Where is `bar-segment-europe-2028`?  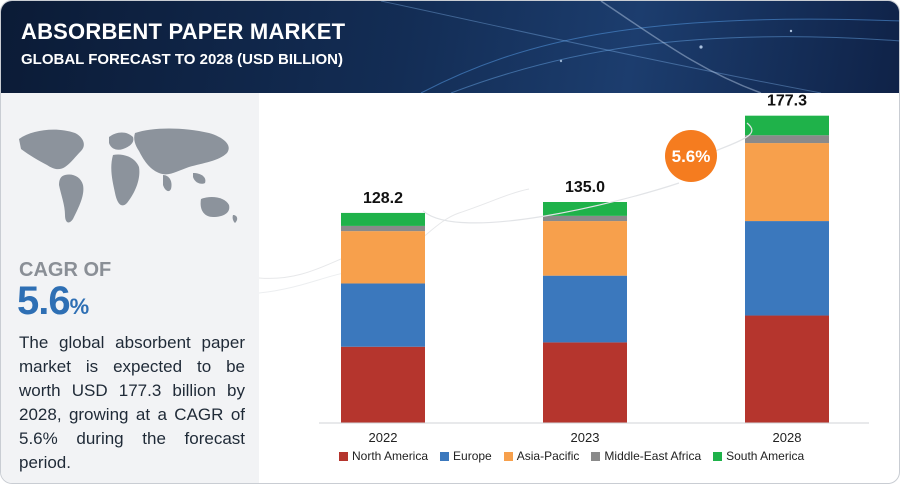
bar-segment-europe-2028 is located at coordinates (787, 268).